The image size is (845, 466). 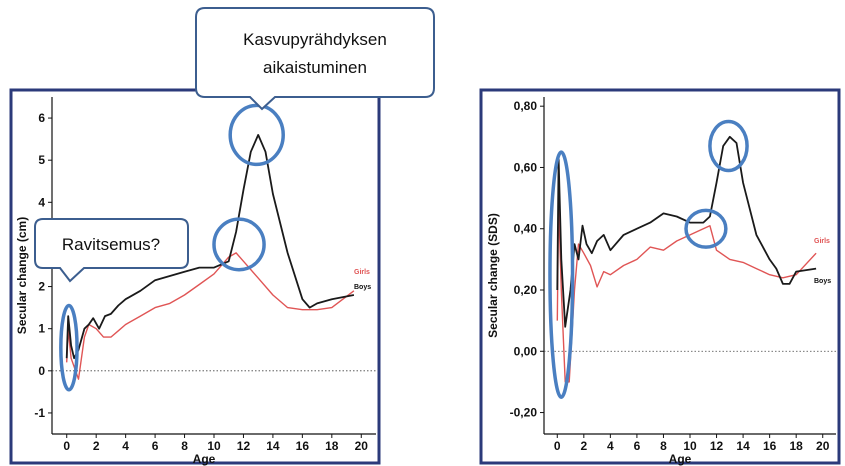 What do you see at coordinates (39, 413) in the screenshot?
I see `y-tick-label: -1` at bounding box center [39, 413].